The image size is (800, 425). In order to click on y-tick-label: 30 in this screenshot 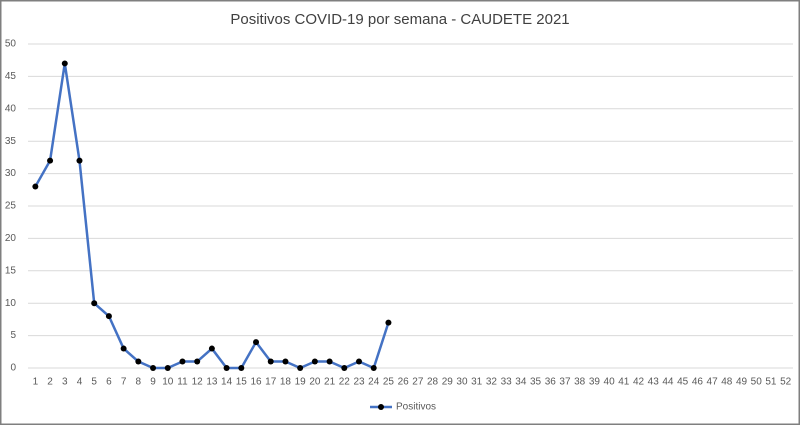, I will do `click(11, 173)`.